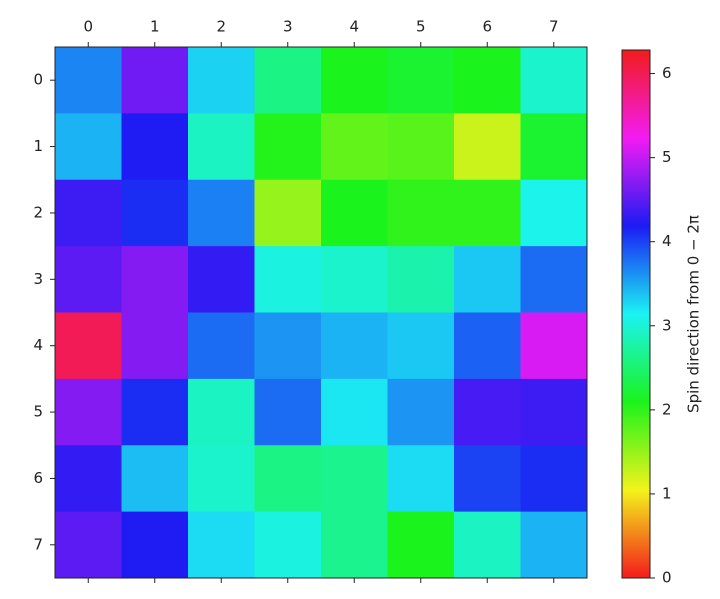 Image resolution: width=720 pixels, height=599 pixels. Describe the element at coordinates (354, 27) in the screenshot. I see `x-tick-label: 4` at that location.